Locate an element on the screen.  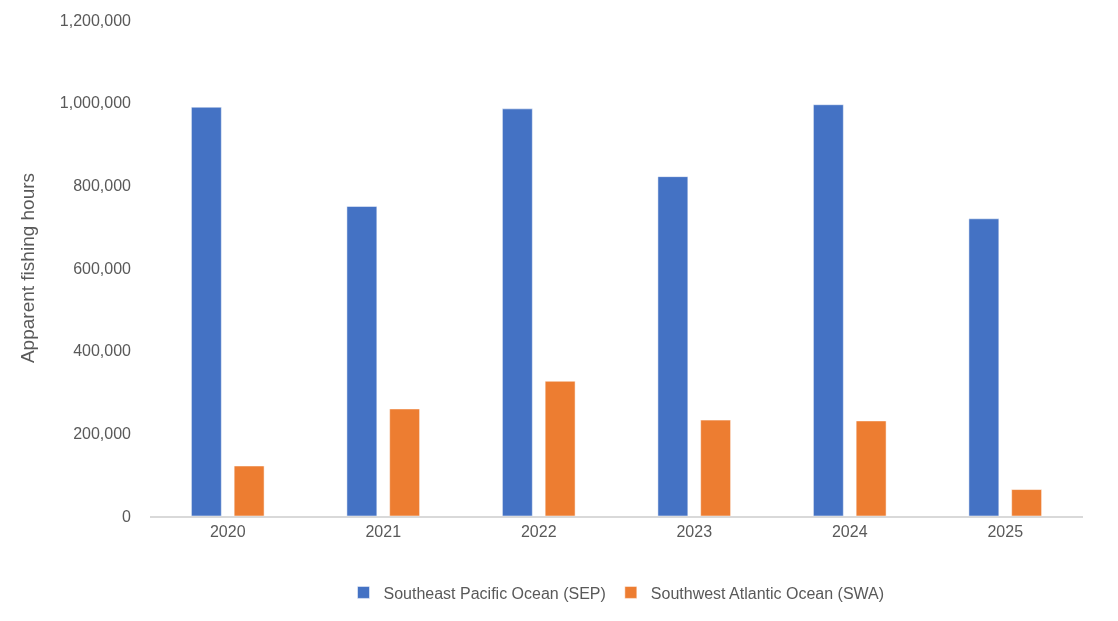
x-tick-label: 2020 is located at coordinates (227, 531).